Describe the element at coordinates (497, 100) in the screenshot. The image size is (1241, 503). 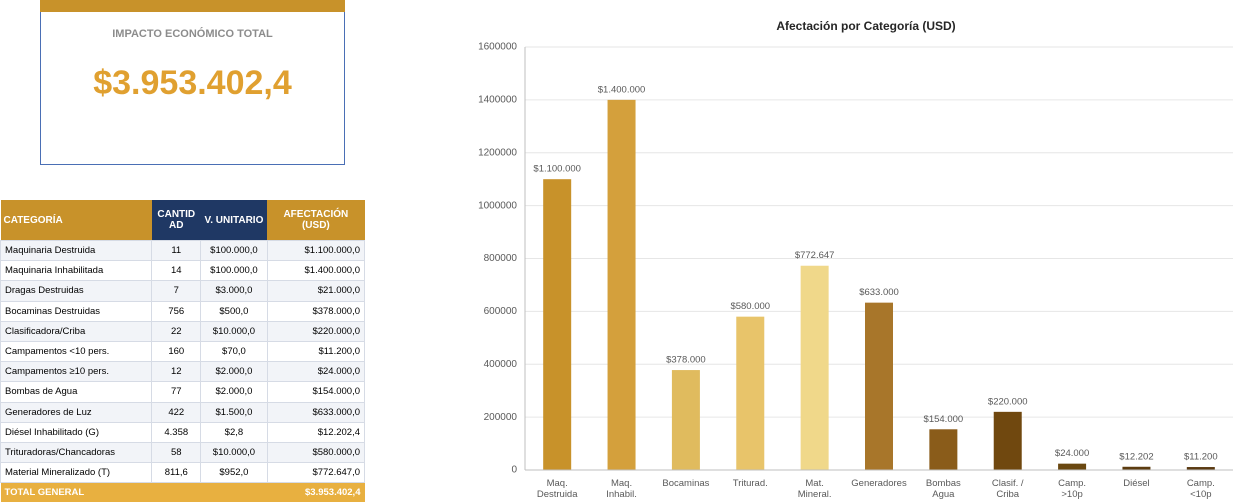
I see `y-tick-label: 1400000` at that location.